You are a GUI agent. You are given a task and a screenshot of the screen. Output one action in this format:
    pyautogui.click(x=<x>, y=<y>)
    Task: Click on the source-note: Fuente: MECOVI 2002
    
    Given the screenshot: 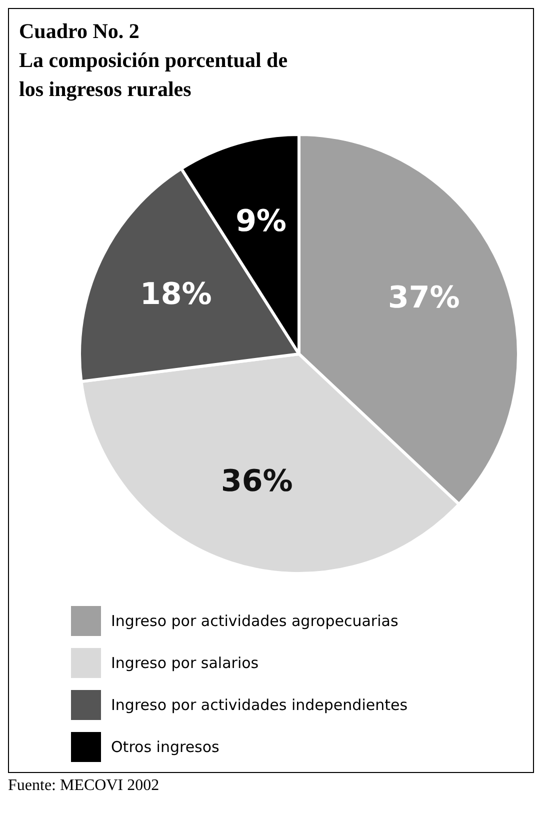 What is the action you would take?
    pyautogui.click(x=84, y=786)
    